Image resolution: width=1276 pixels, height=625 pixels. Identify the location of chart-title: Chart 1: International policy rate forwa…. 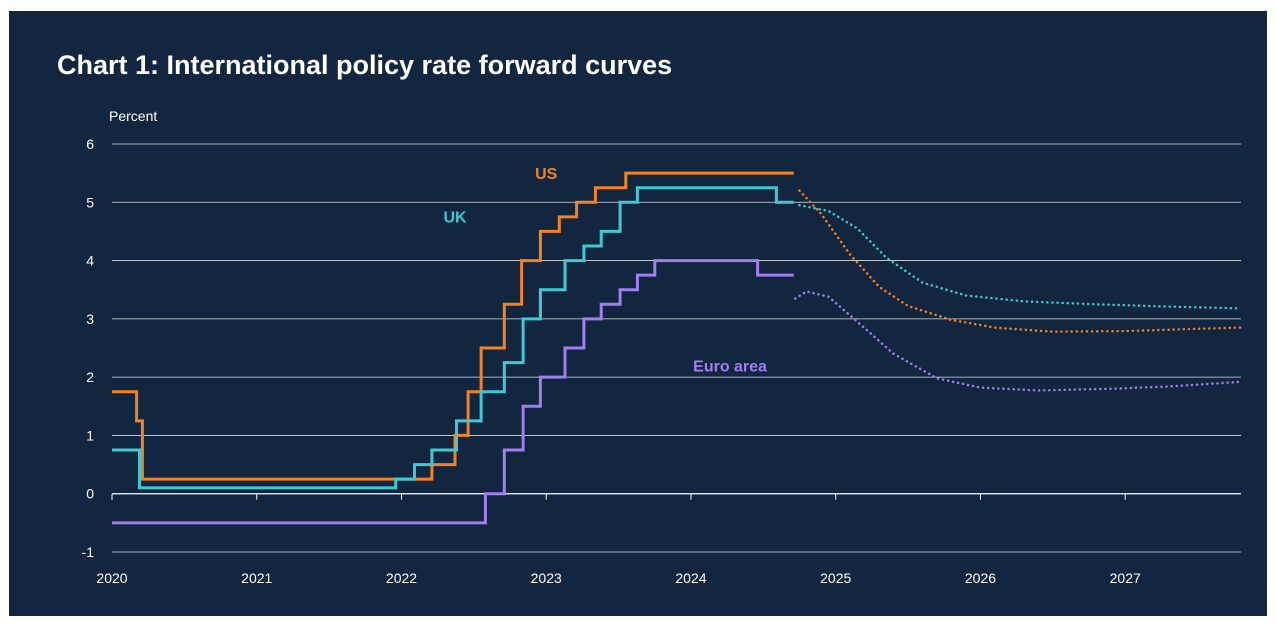
(365, 65).